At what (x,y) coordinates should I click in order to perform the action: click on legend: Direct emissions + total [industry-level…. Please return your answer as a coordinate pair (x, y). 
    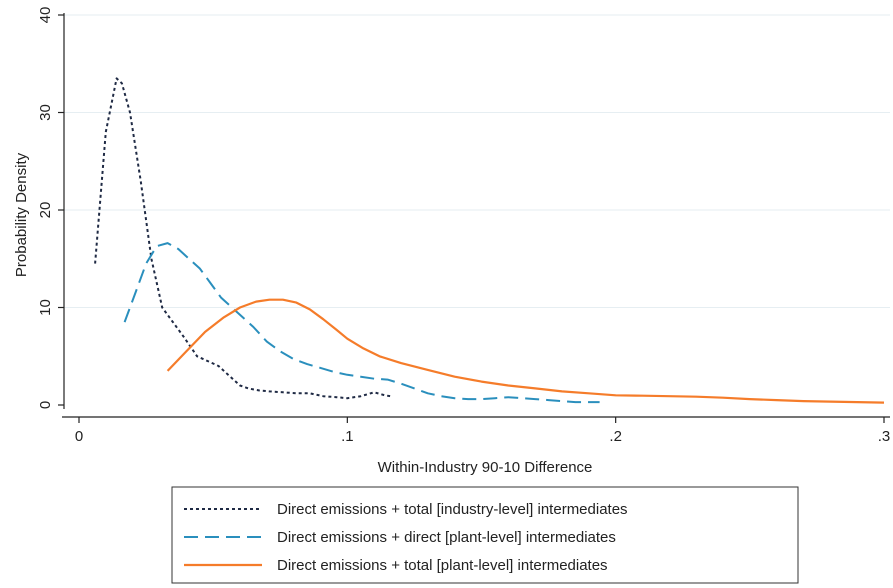
    Looking at the image, I should click on (485, 535).